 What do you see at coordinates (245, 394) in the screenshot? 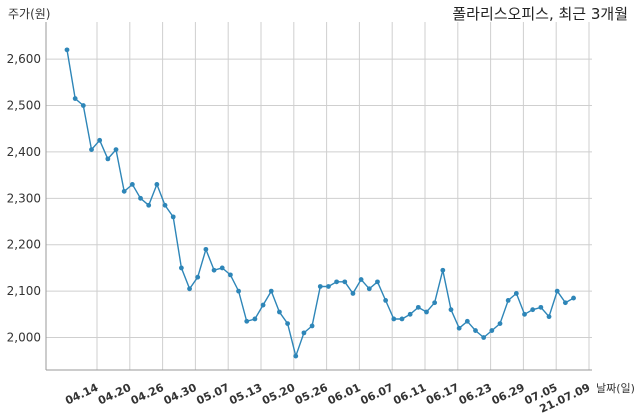
I see `x-tick-label: 05.13` at bounding box center [245, 394].